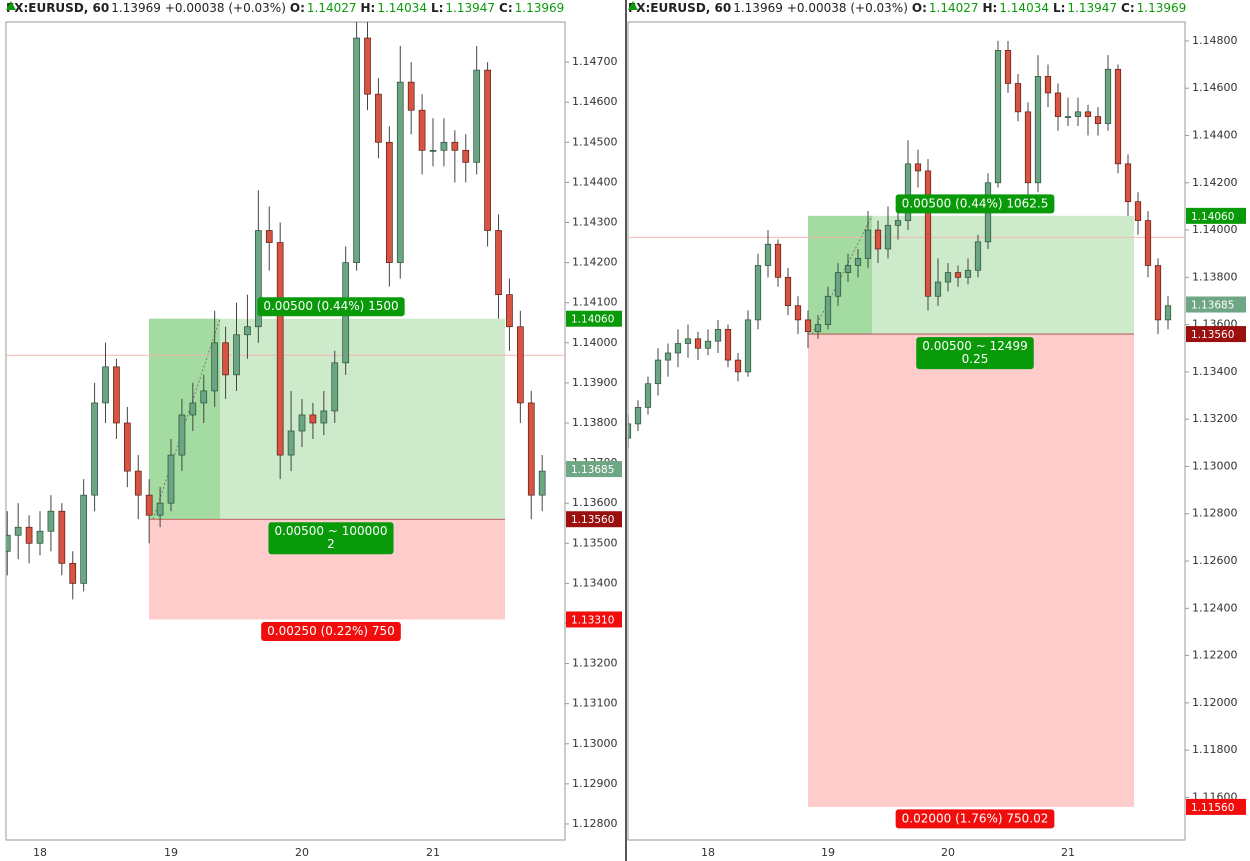 The image size is (1250, 861). What do you see at coordinates (975, 359) in the screenshot?
I see `entry-label: 0.25` at bounding box center [975, 359].